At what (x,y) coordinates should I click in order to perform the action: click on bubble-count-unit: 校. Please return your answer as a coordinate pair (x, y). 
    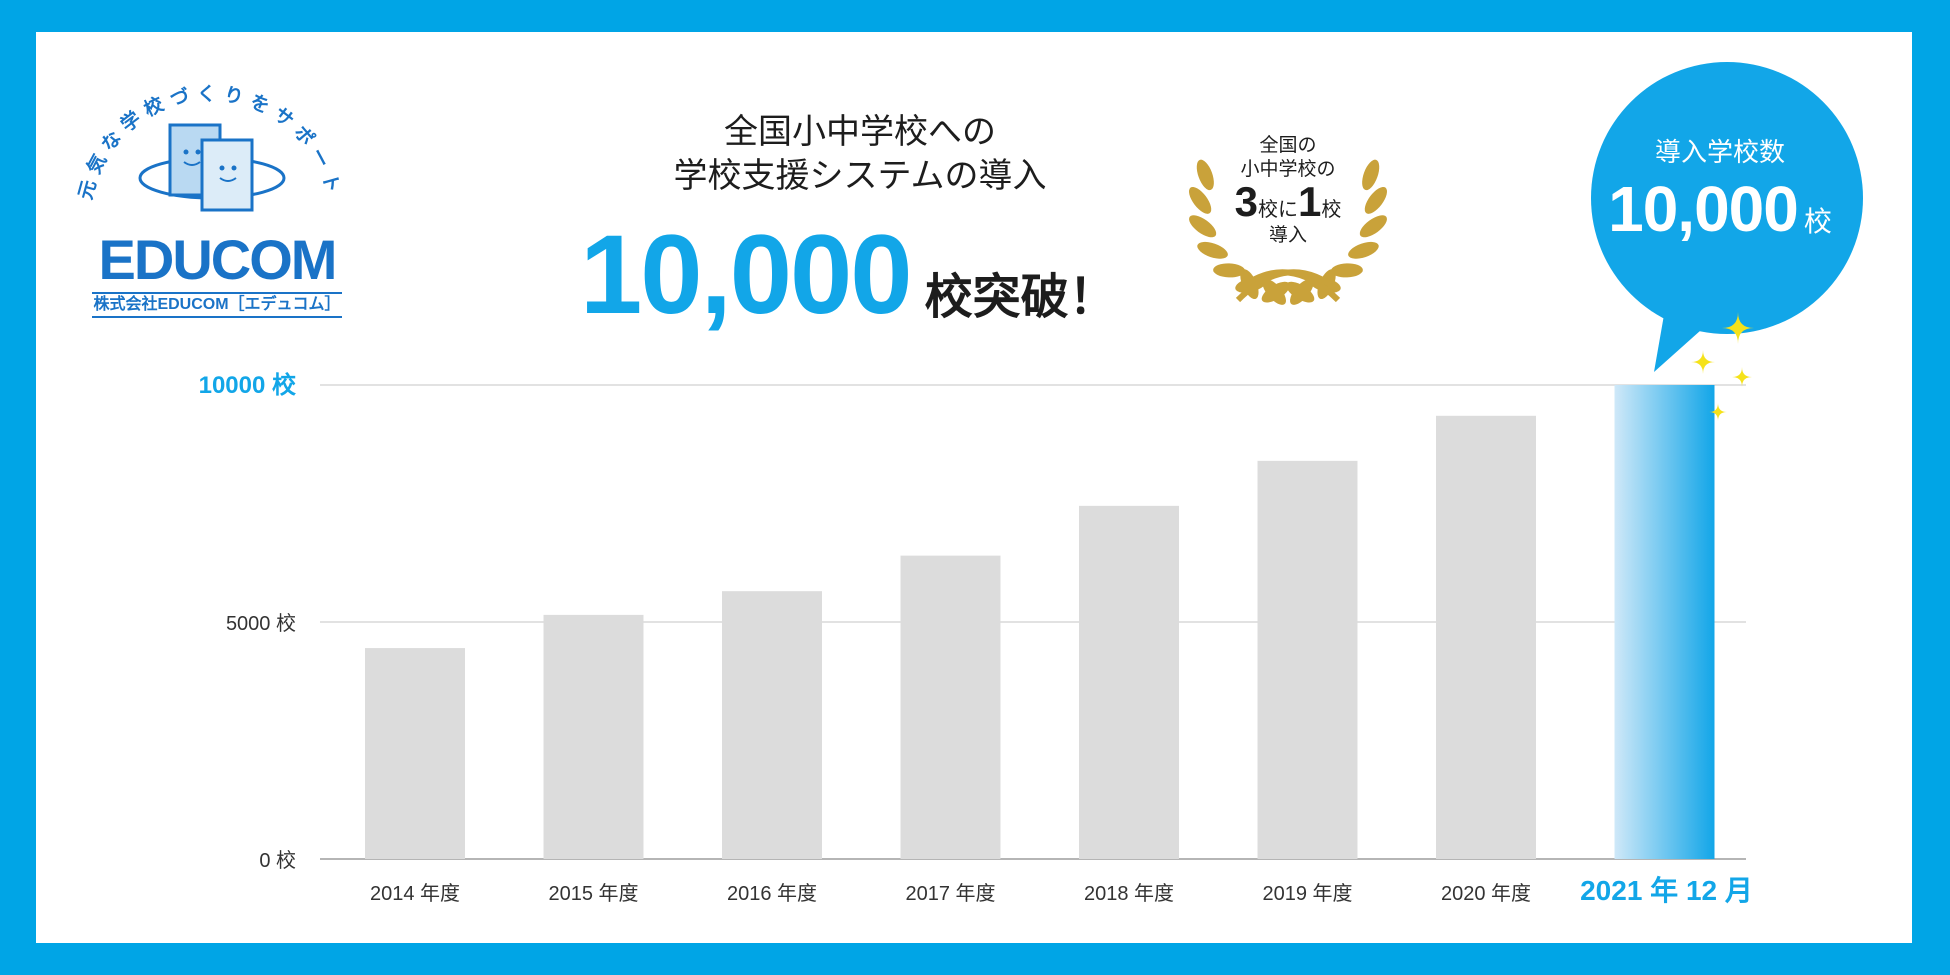
    Looking at the image, I should click on (1817, 221).